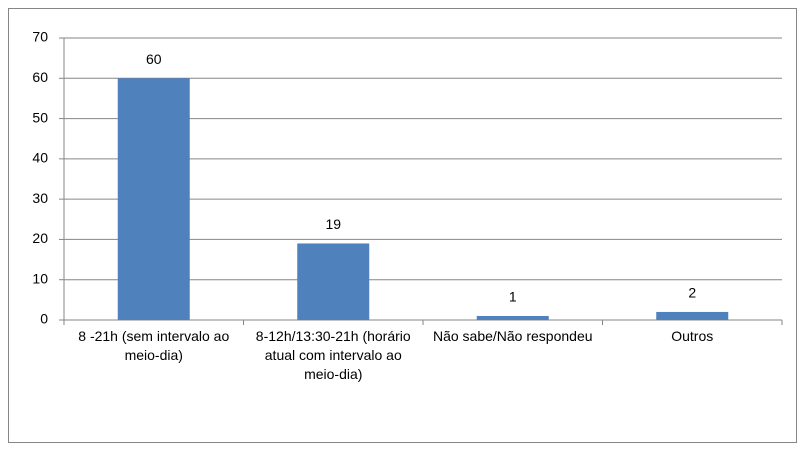 Image resolution: width=803 pixels, height=449 pixels. Describe the element at coordinates (40, 37) in the screenshot. I see `y-tick-label: 70` at that location.